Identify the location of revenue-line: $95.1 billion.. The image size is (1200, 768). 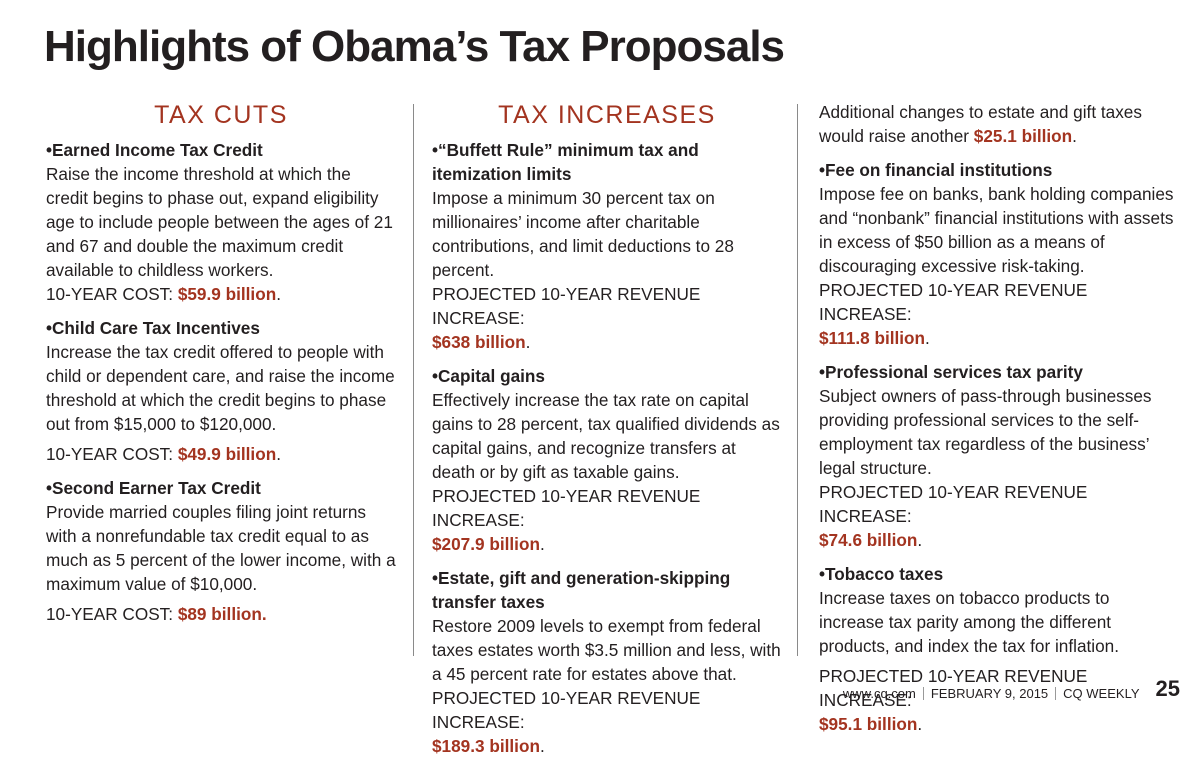
(999, 724).